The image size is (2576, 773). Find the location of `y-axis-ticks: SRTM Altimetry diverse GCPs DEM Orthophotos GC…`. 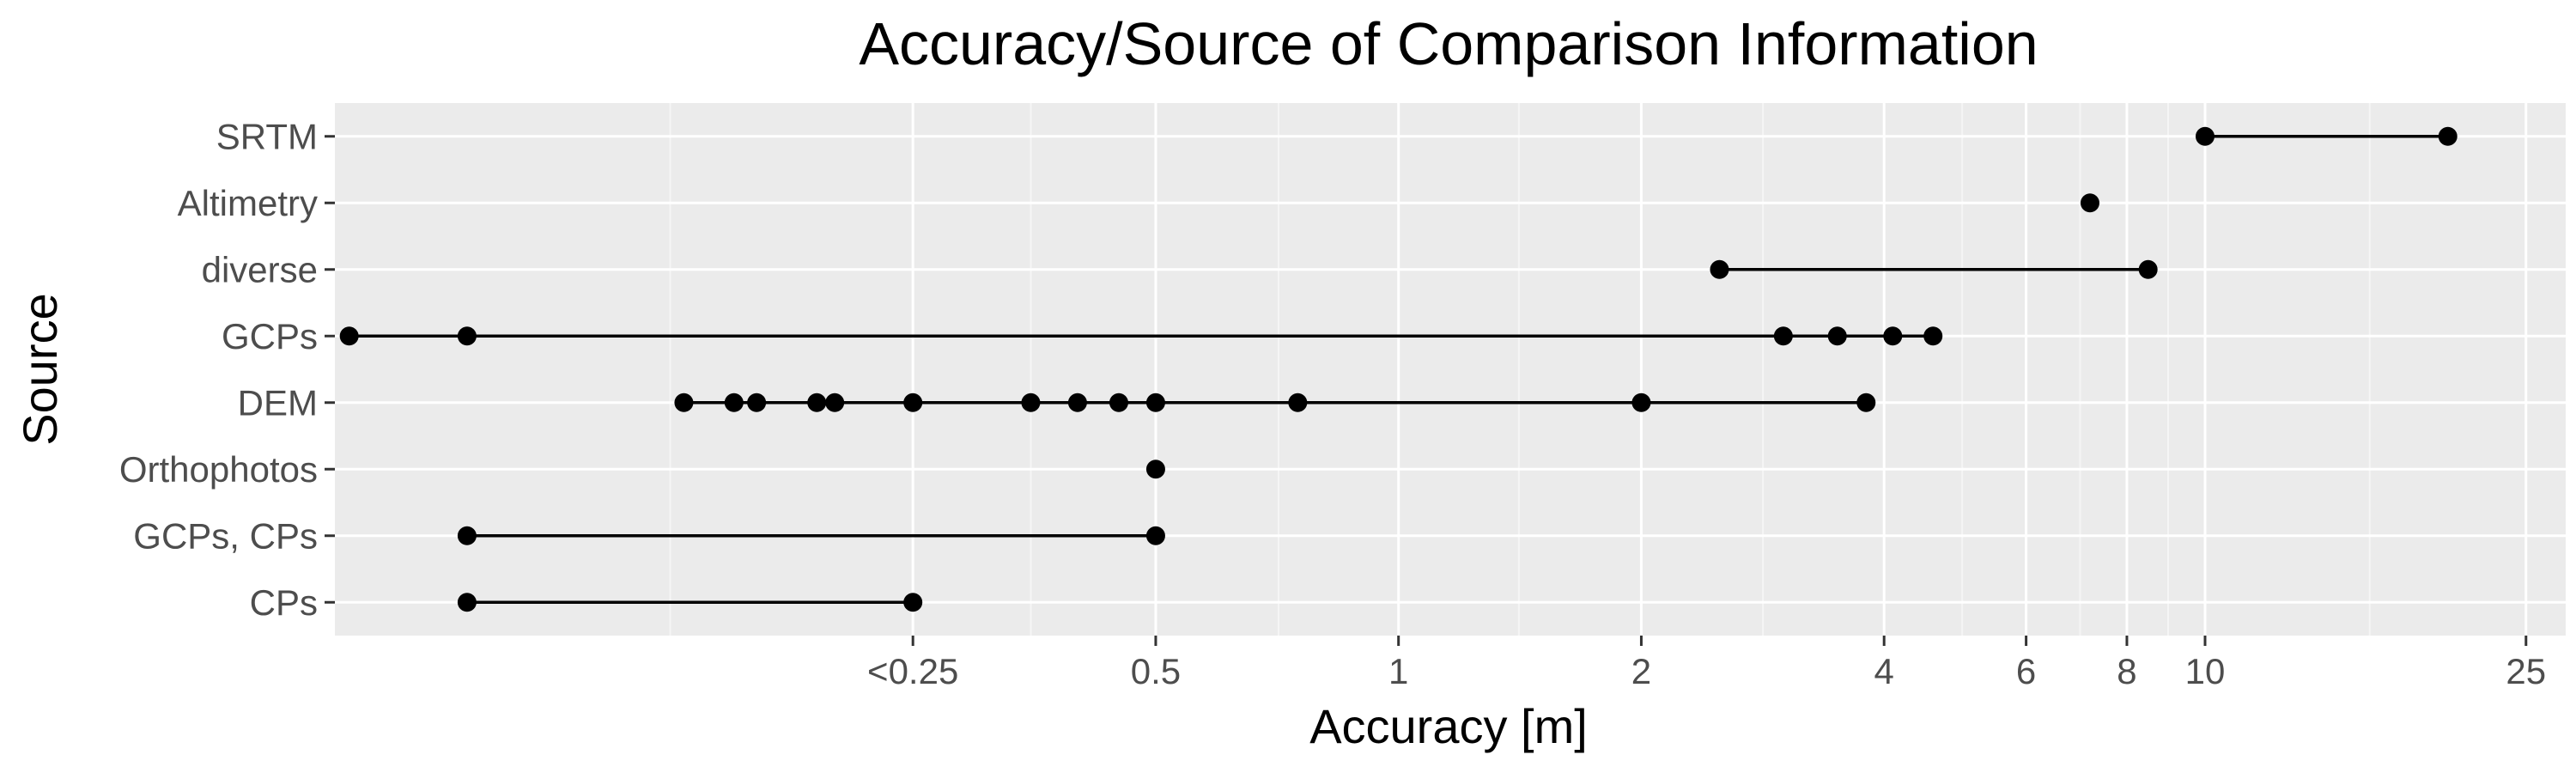

y-axis-ticks: SRTM Altimetry diverse GCPs DEM Orthophotos GC… is located at coordinates (227, 369).